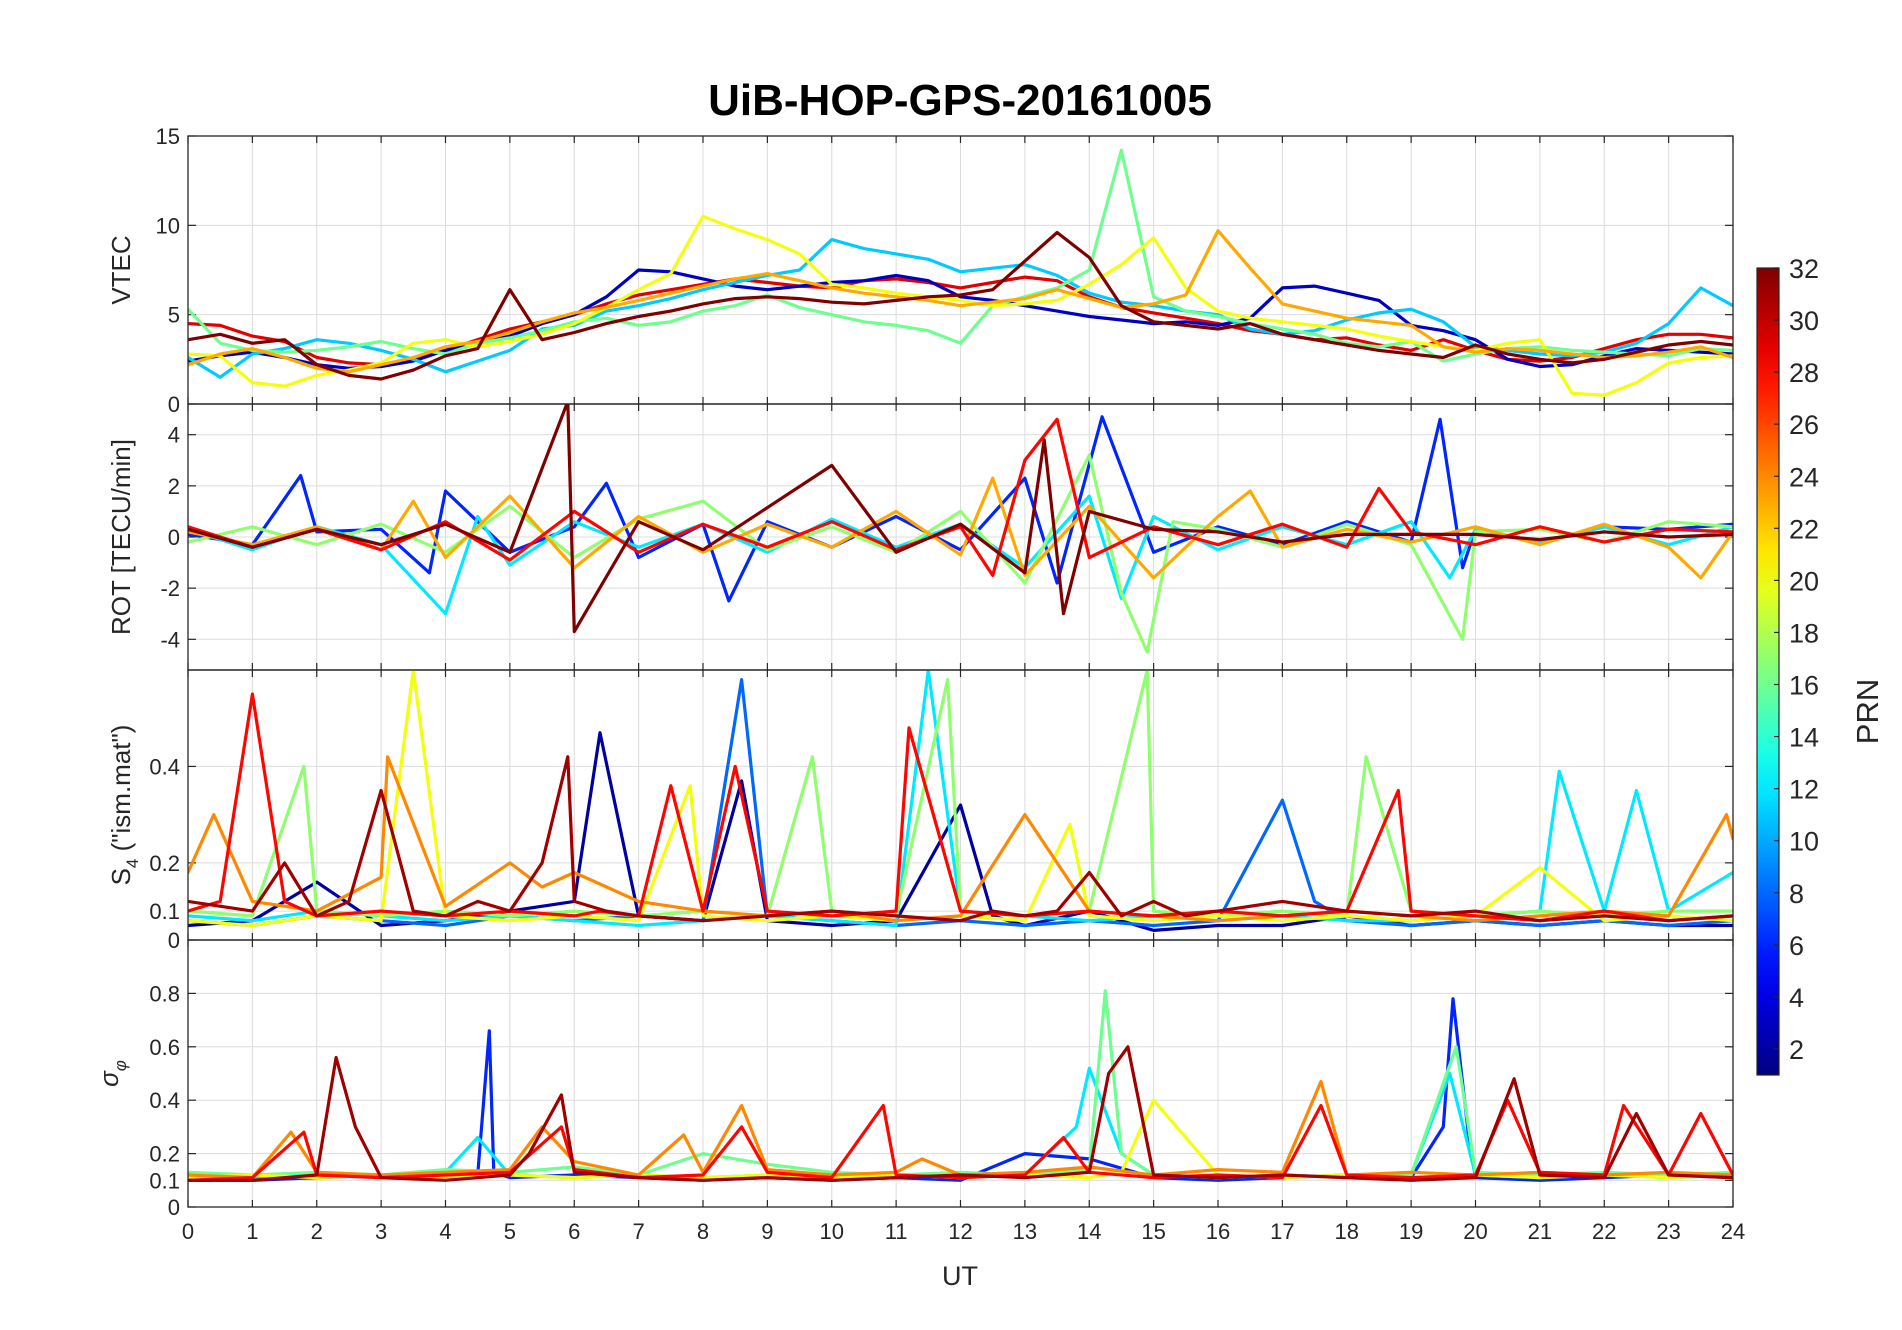  Describe the element at coordinates (1796, 1050) in the screenshot. I see `colorbar-tick-label: 2` at that location.